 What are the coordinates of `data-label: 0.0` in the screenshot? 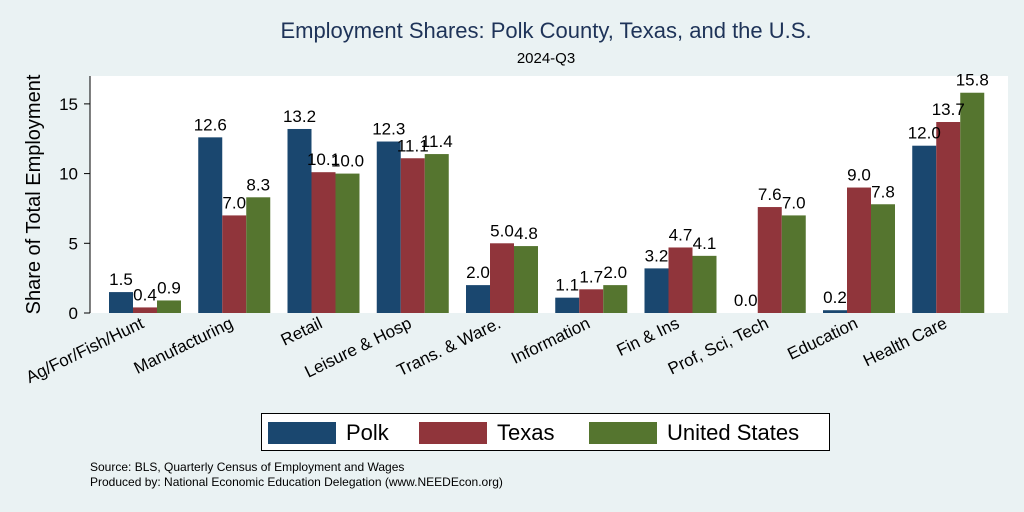 It's located at (746, 300).